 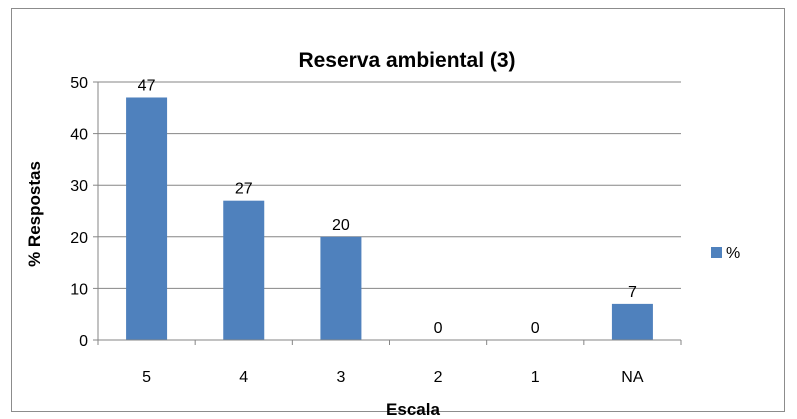 I want to click on y-tick-label: 30, so click(x=79, y=186).